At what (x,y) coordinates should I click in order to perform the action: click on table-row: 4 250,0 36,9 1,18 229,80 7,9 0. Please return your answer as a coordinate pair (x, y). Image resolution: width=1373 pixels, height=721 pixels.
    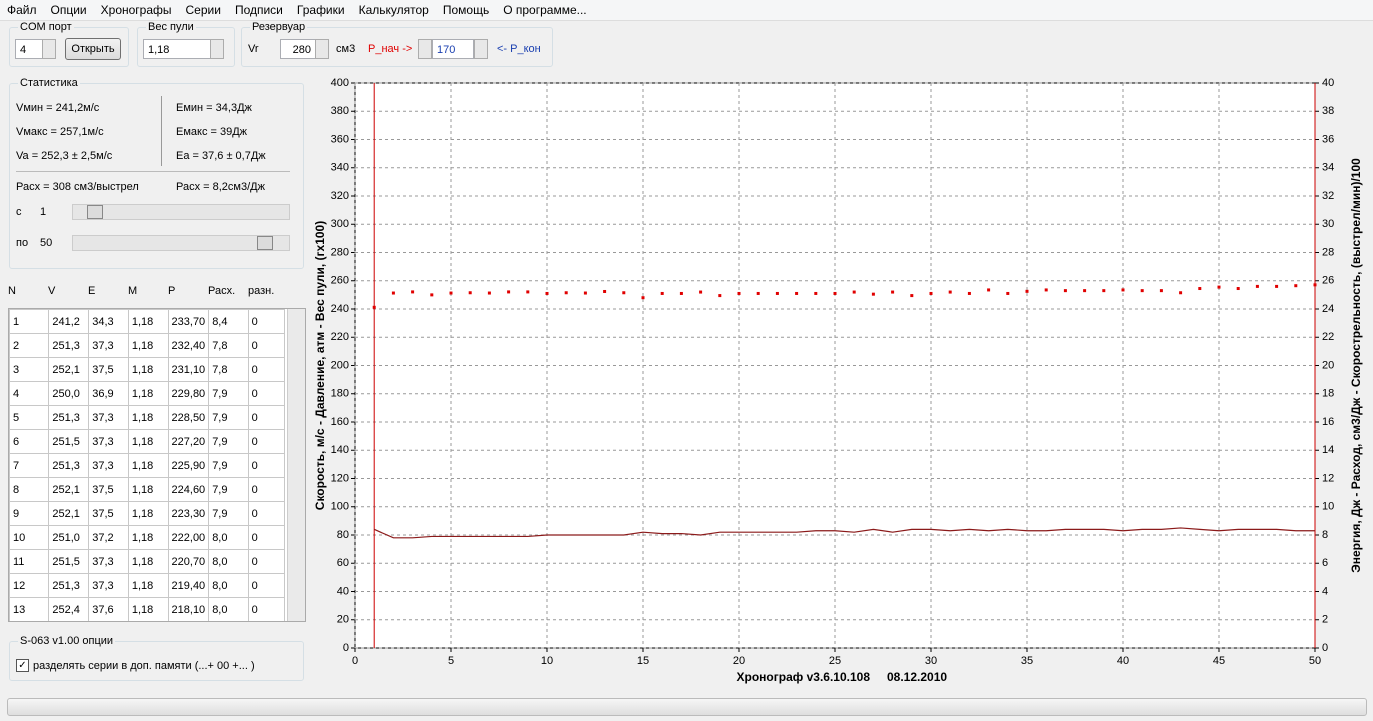
    Looking at the image, I should click on (147, 393).